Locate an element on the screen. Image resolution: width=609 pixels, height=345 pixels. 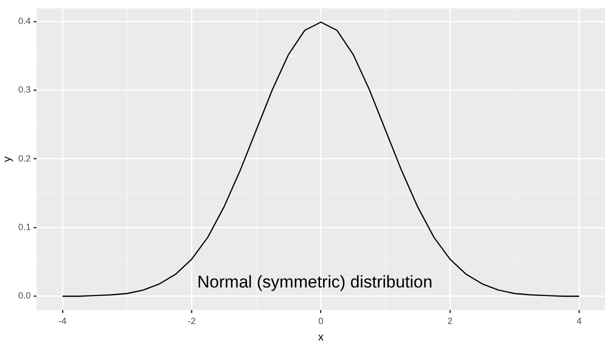
x-tick-label: 2 is located at coordinates (450, 321).